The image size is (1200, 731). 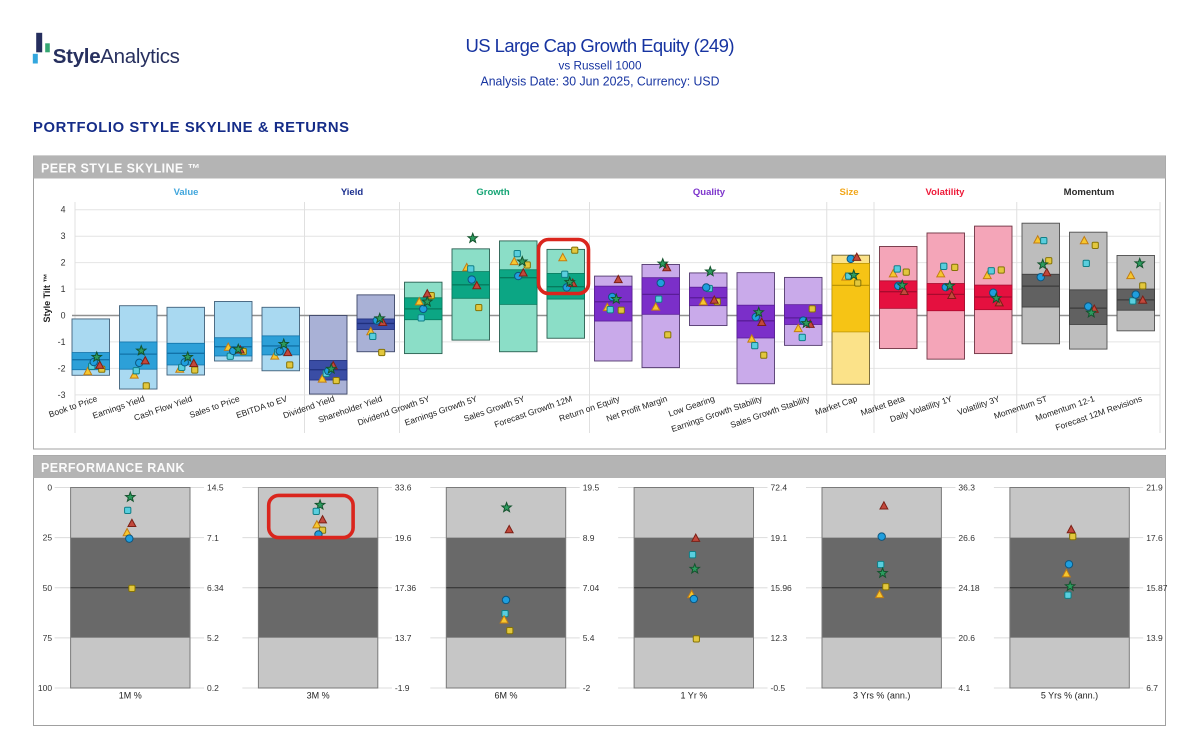 What do you see at coordinates (1069, 696) in the screenshot?
I see `svg-text: 5 Yrs % (ann.)` at bounding box center [1069, 696].